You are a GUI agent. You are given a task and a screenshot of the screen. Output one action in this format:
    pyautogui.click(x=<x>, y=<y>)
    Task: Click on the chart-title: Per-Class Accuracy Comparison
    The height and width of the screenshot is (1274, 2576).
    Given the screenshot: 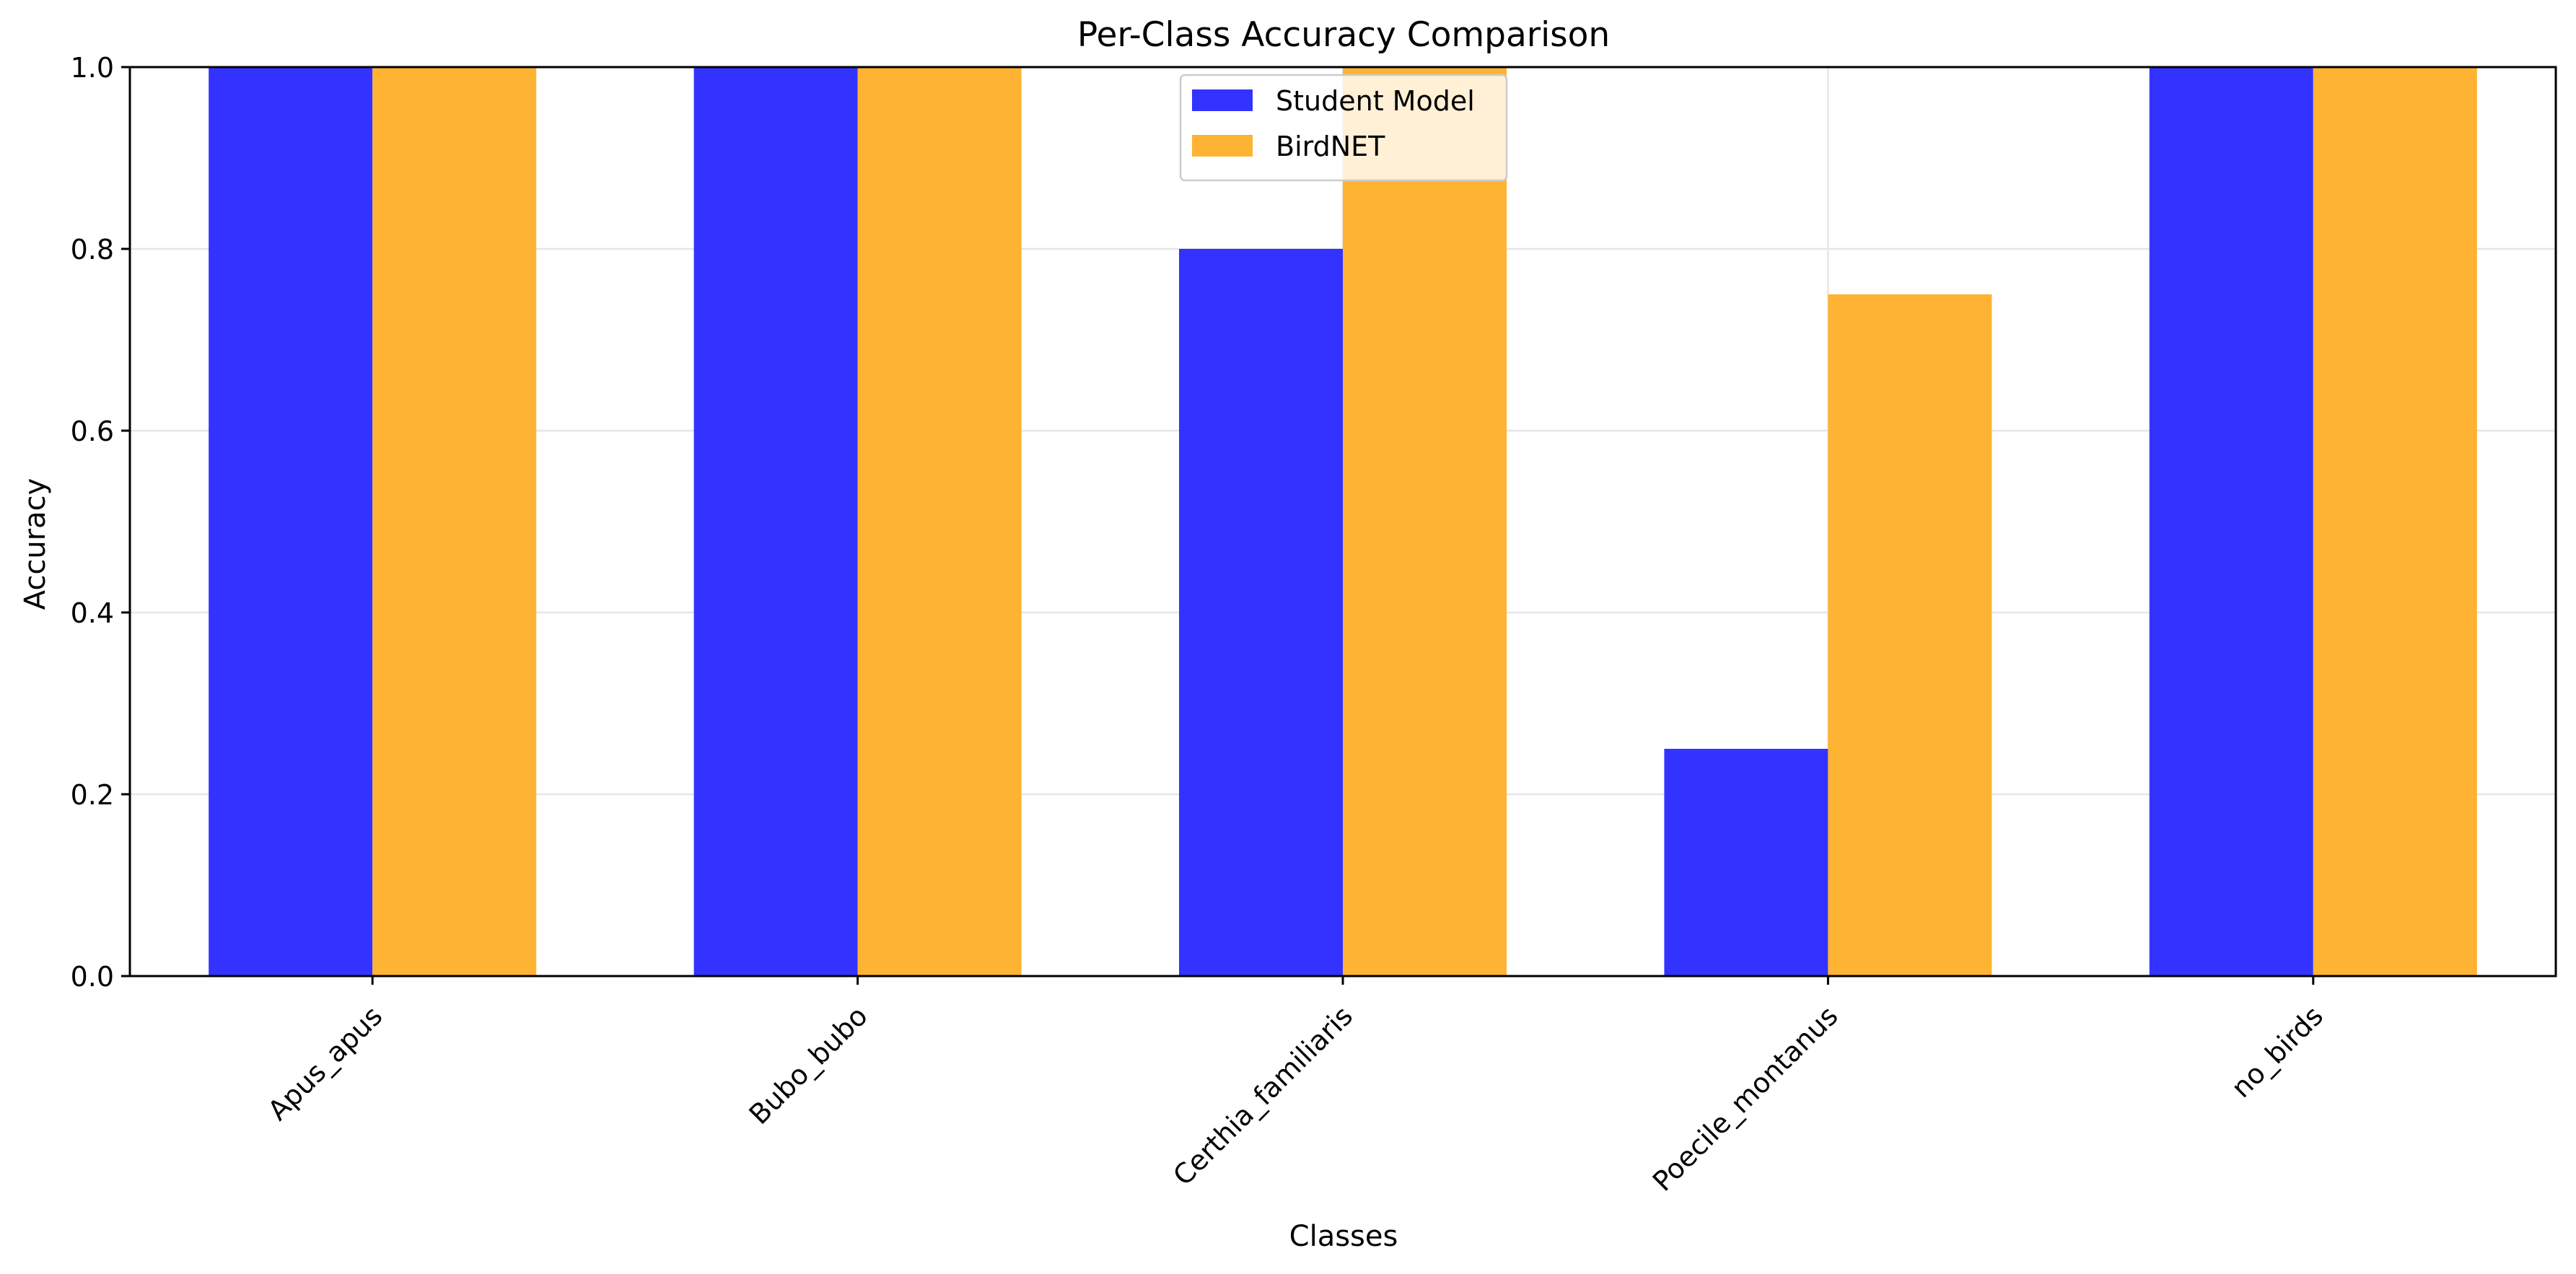 What is the action you would take?
    pyautogui.click(x=1343, y=35)
    